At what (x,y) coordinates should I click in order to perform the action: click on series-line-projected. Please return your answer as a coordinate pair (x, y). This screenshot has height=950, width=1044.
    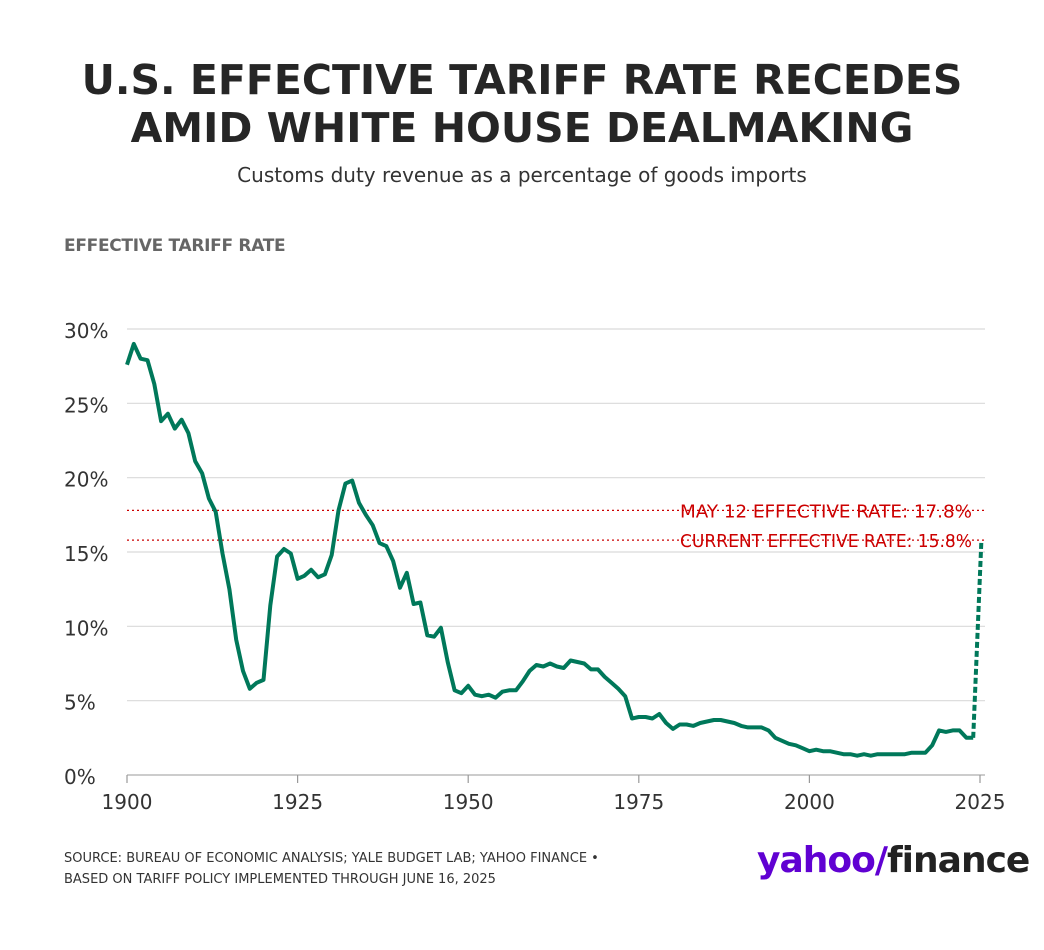
    Looking at the image, I should click on (977, 639).